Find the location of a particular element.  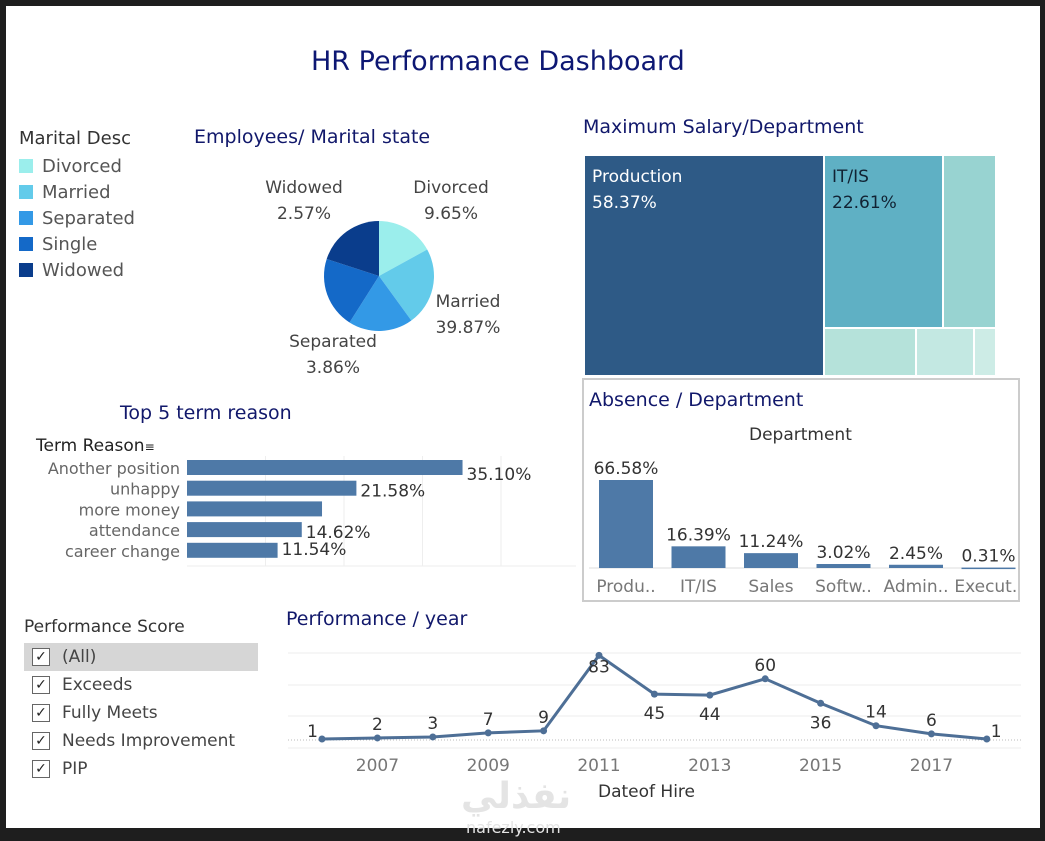

treemap-label: IT/IS is located at coordinates (850, 177).